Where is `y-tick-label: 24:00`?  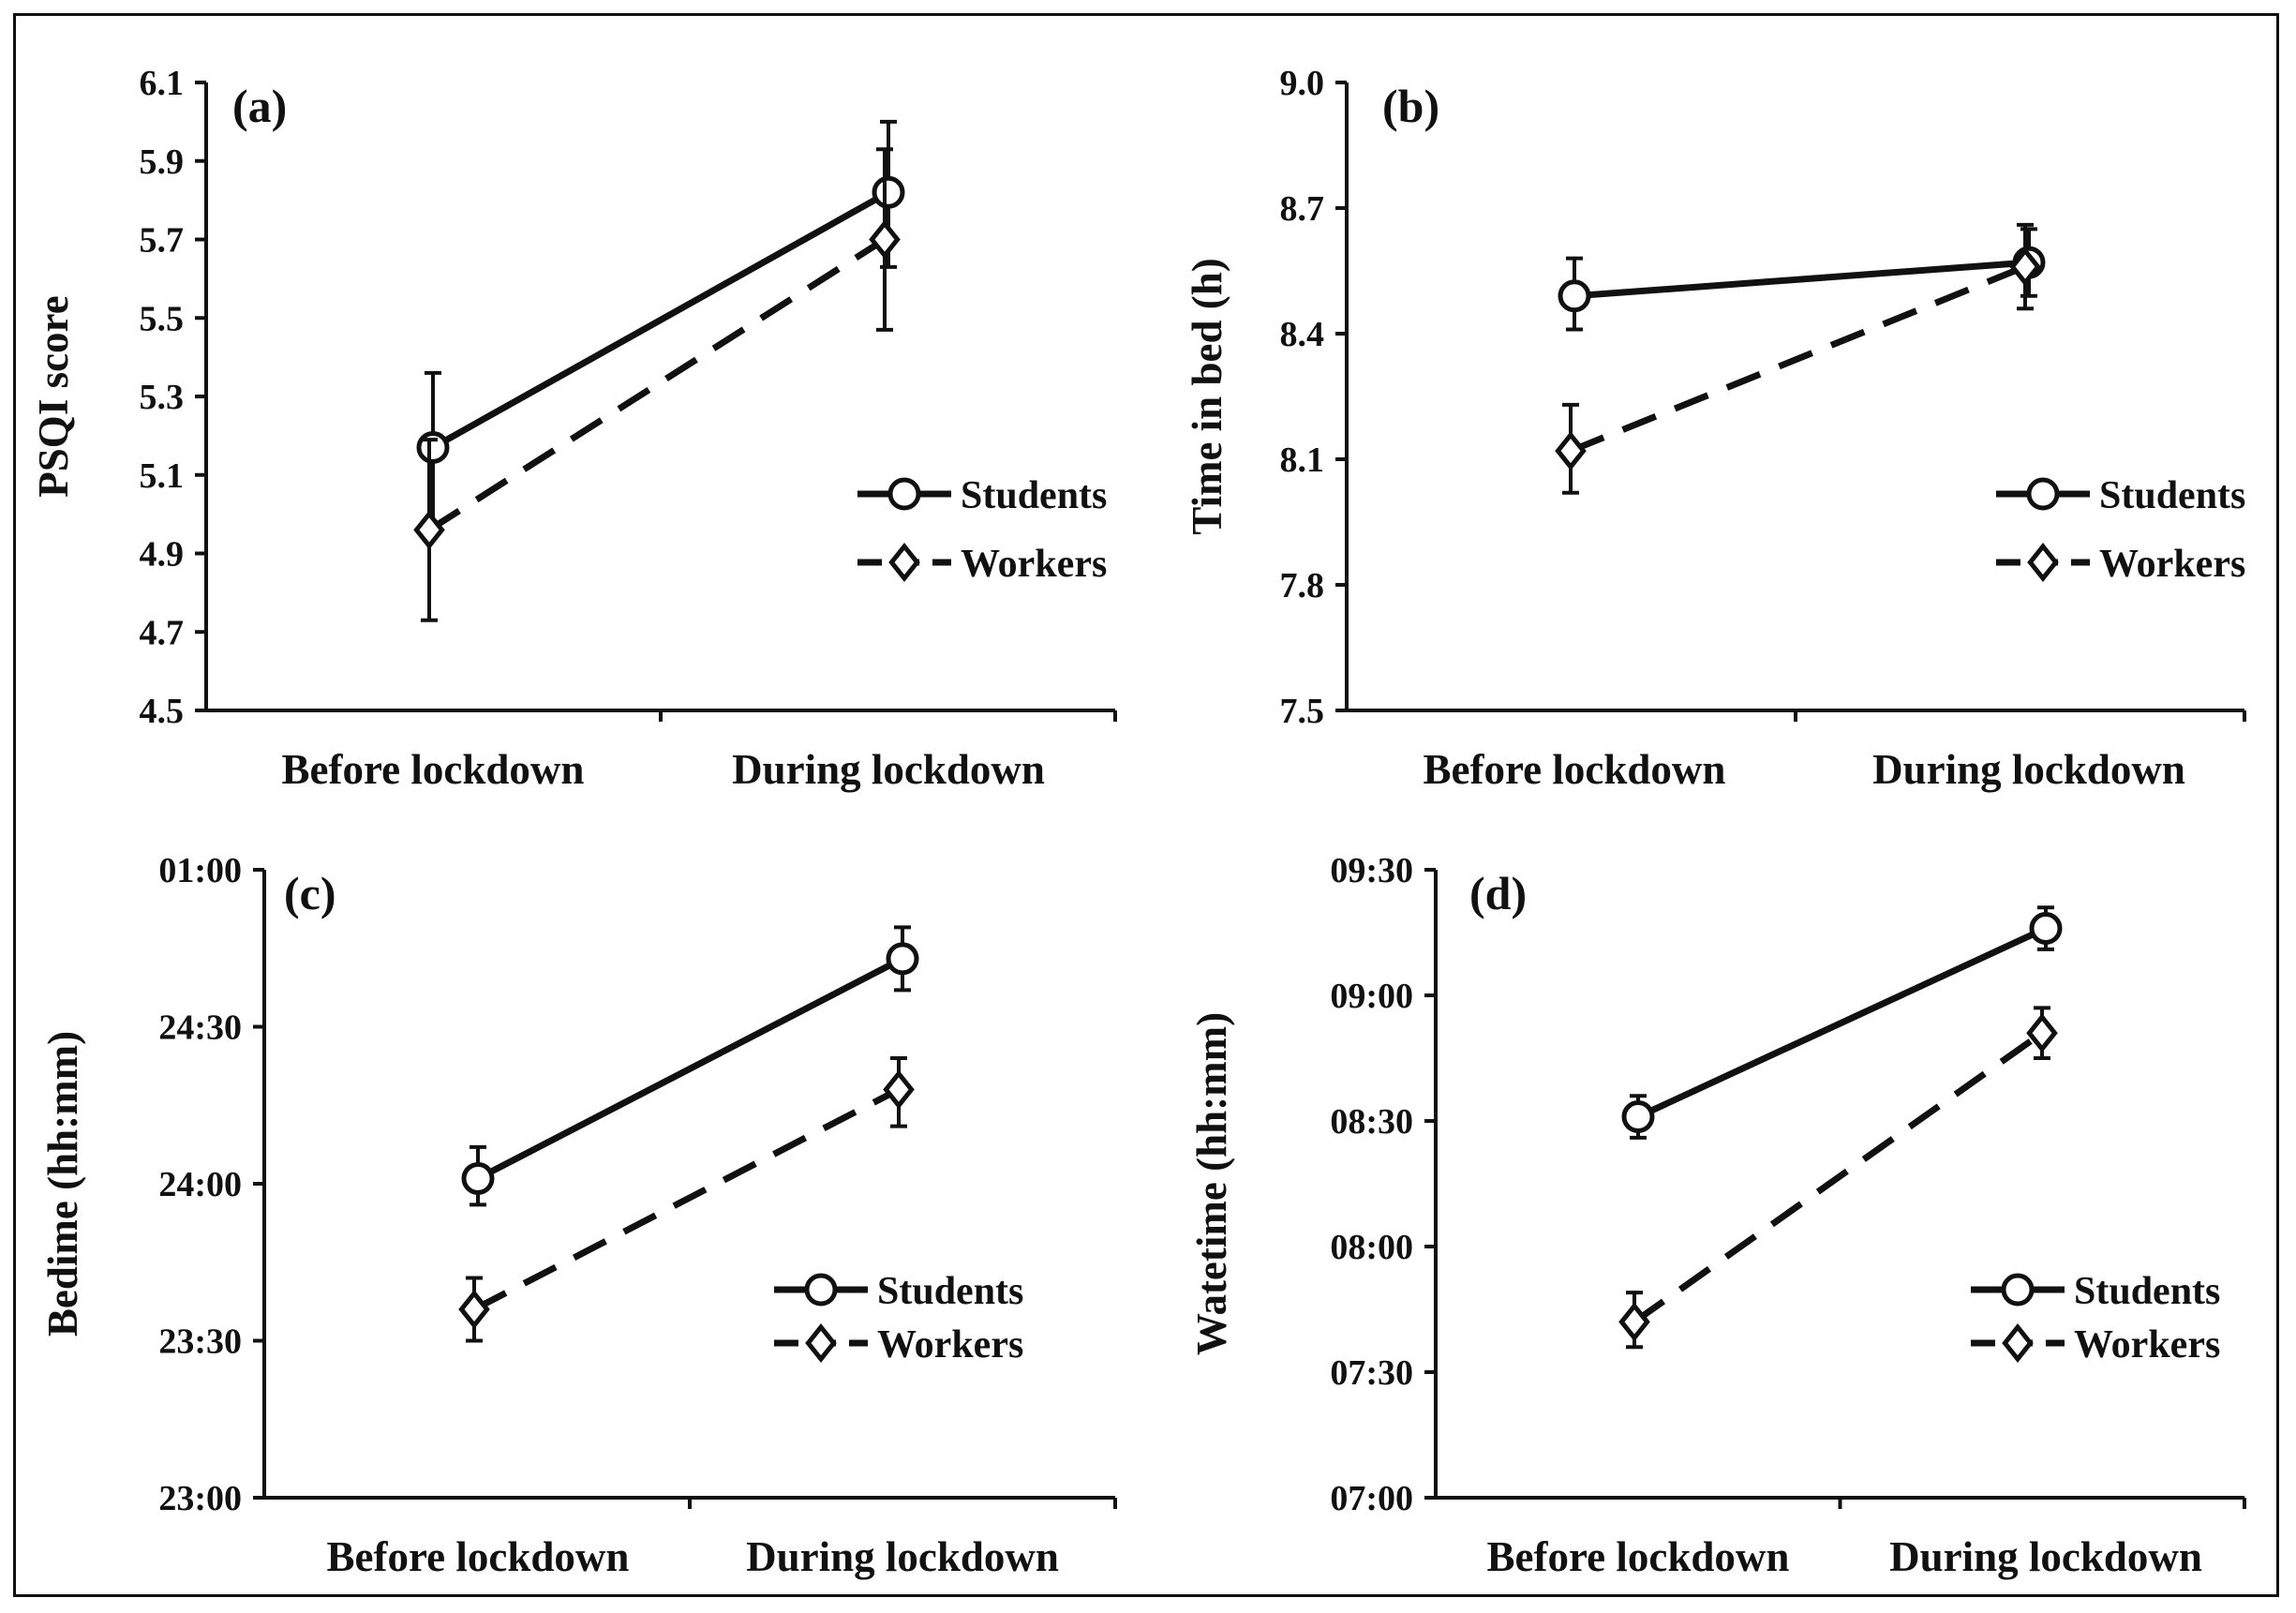 y-tick-label: 24:00 is located at coordinates (200, 1184).